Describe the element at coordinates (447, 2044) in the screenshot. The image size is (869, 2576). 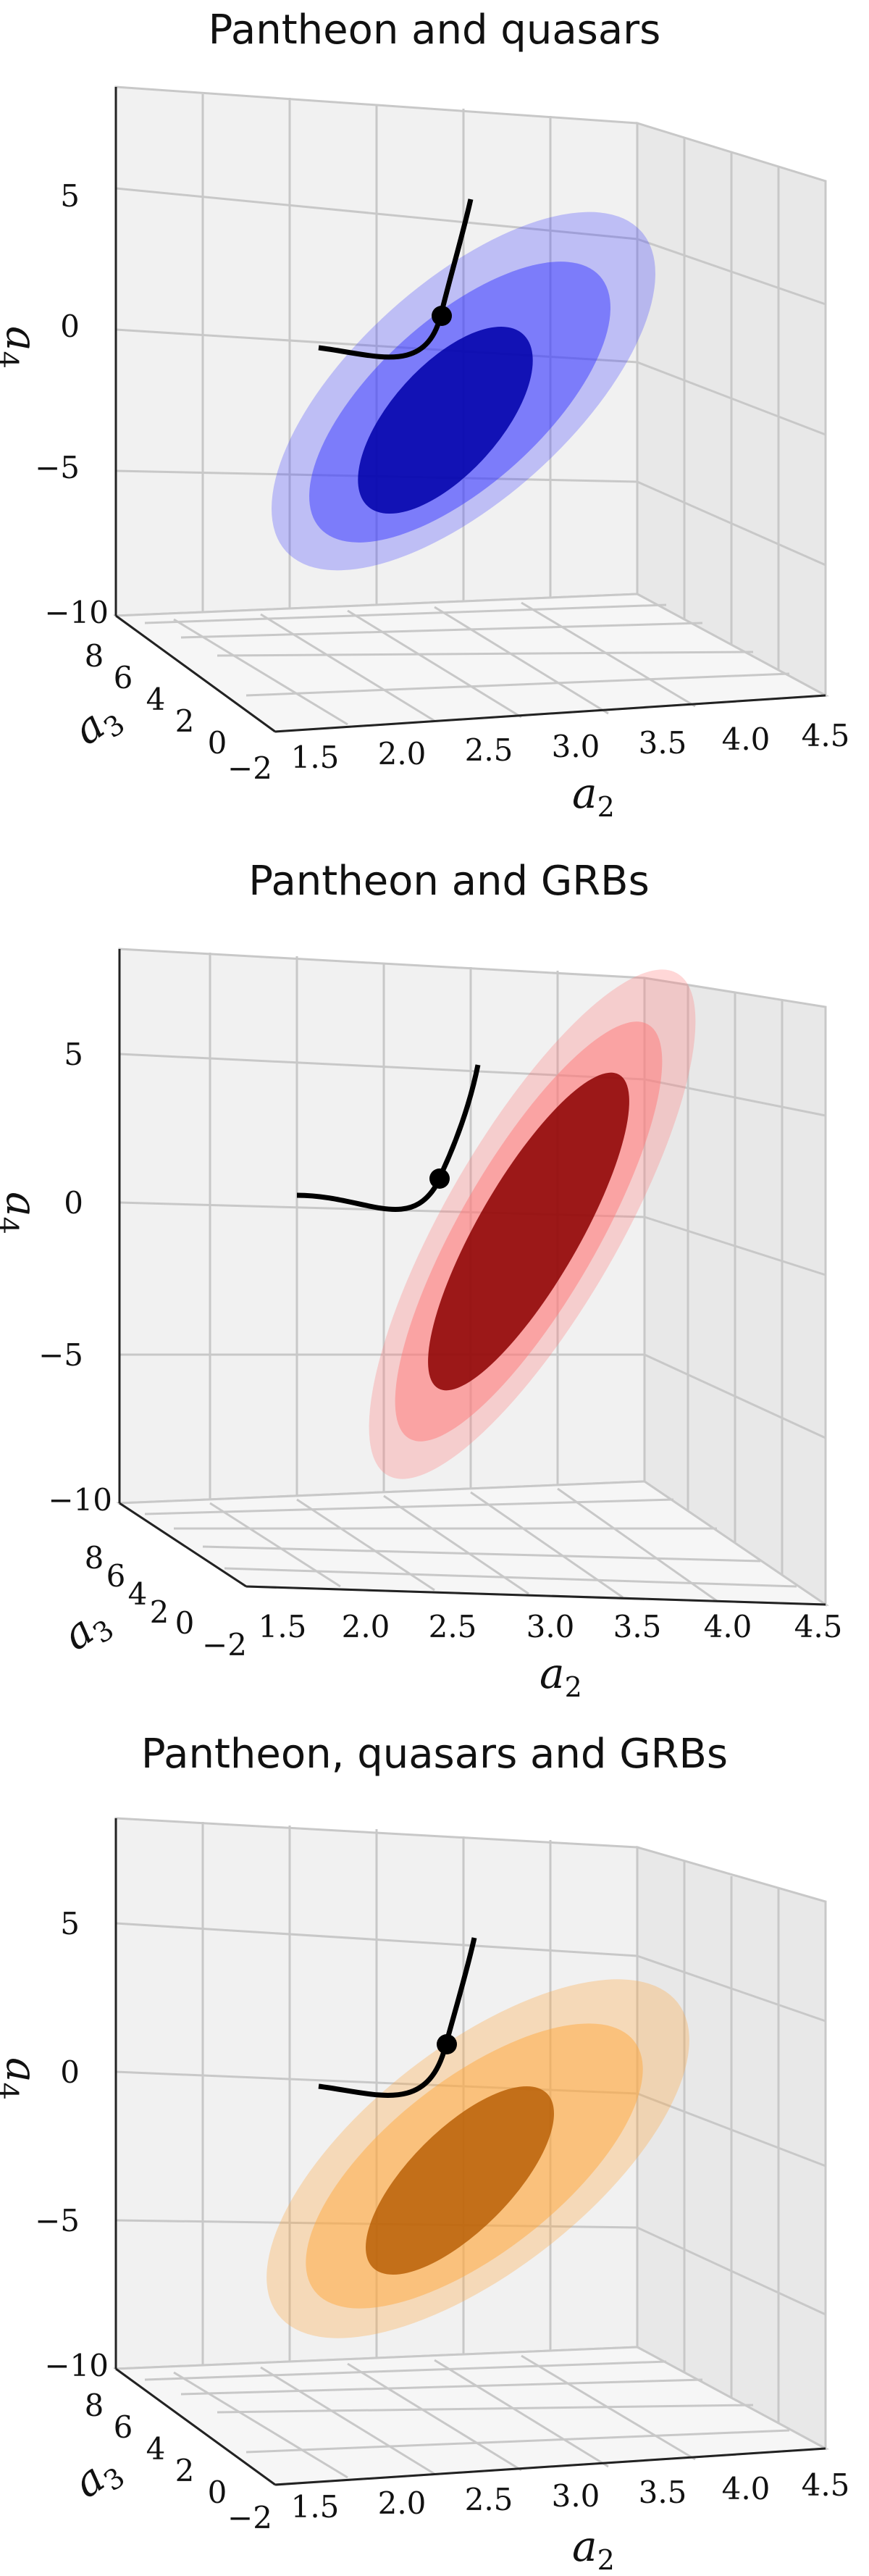
I see `panel-3-curve-marker` at that location.